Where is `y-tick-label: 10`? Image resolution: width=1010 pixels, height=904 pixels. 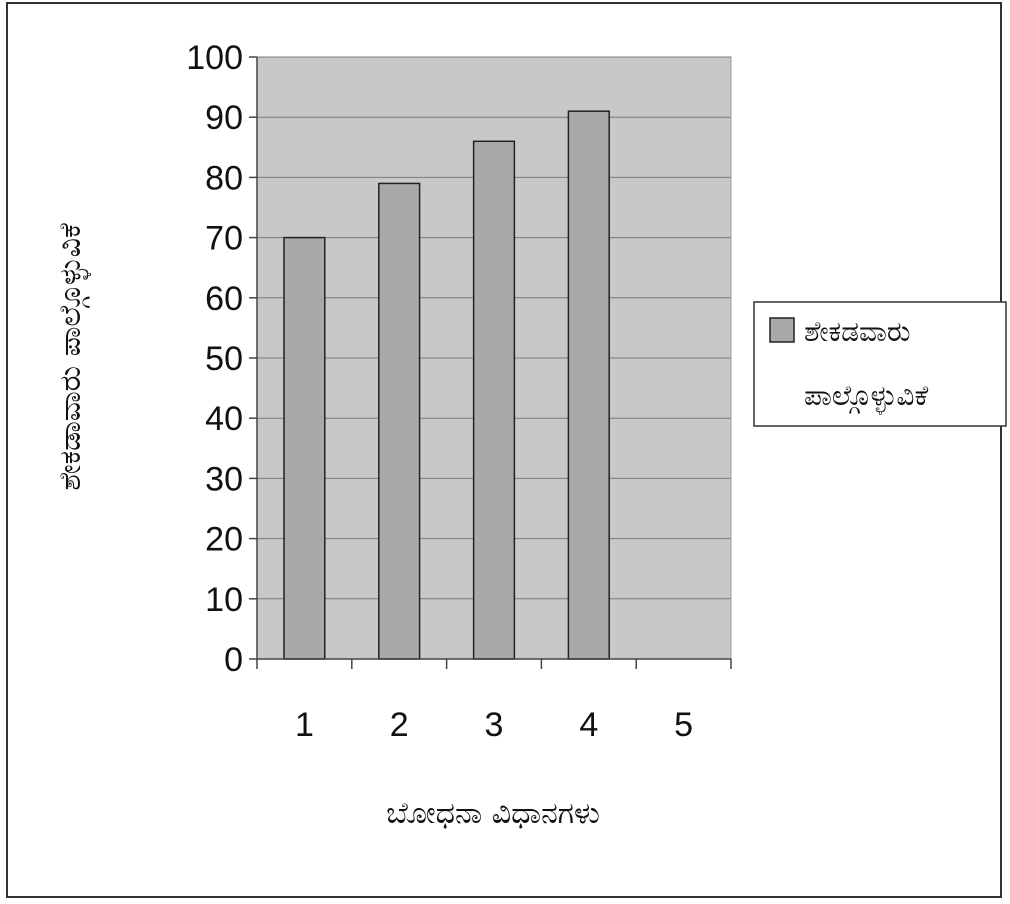
y-tick-label: 10 is located at coordinates (224, 600).